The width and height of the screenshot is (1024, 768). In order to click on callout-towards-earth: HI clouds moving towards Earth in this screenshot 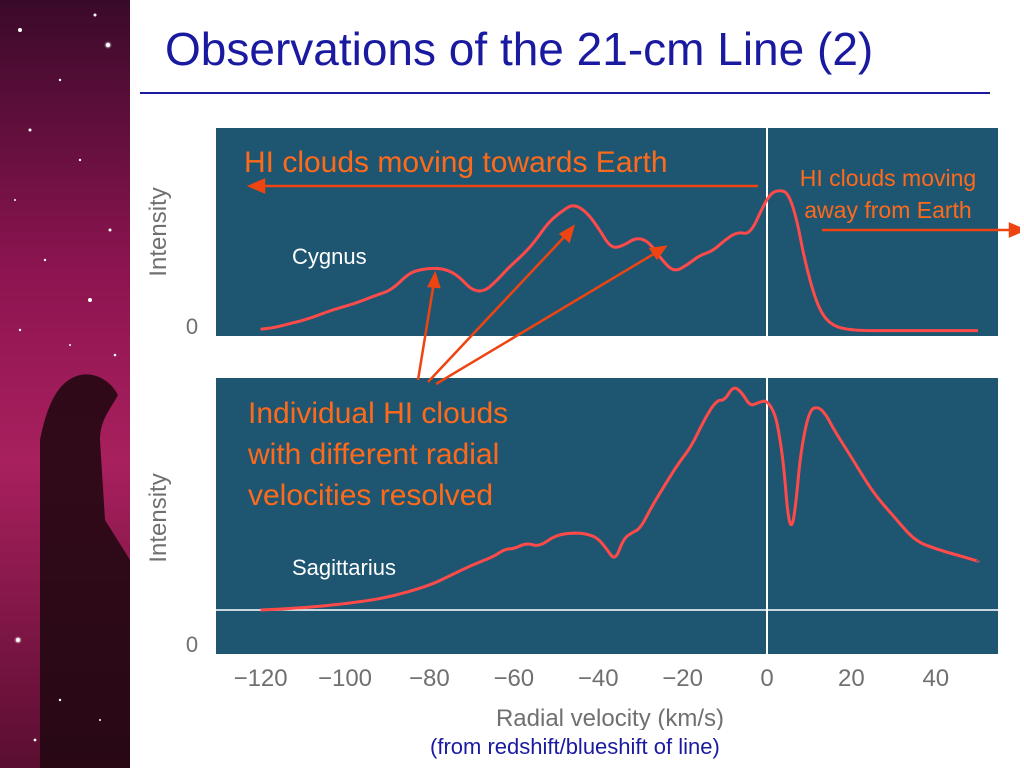, I will do `click(456, 162)`.